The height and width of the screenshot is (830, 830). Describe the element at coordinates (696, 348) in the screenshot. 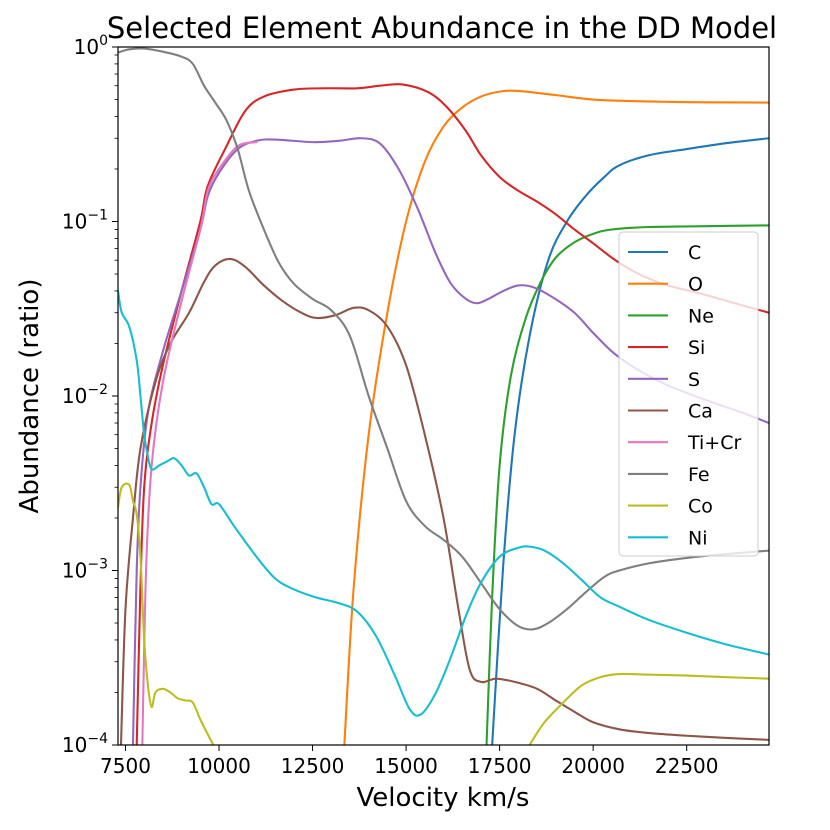

I see `legend-label-si: Si` at that location.